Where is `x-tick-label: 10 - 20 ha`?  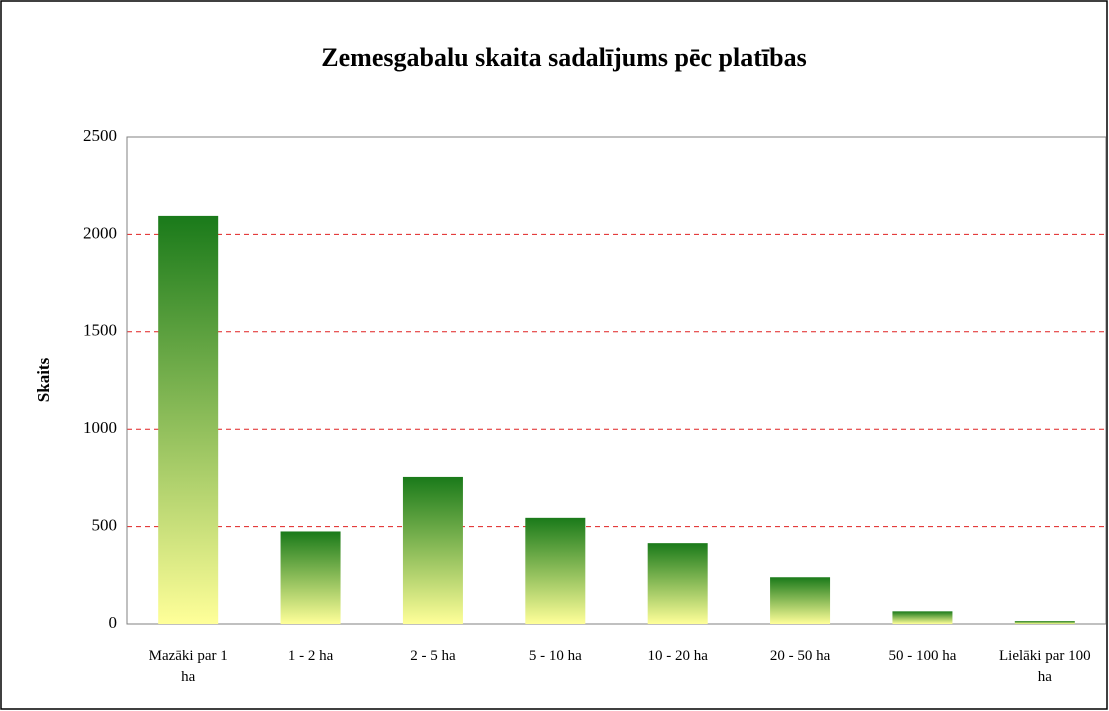
x-tick-label: 10 - 20 ha is located at coordinates (677, 656).